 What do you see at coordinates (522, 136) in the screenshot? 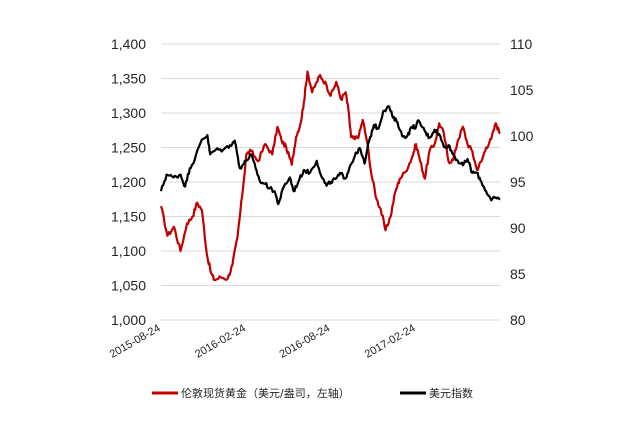
I see `right-tick-label: 100` at bounding box center [522, 136].